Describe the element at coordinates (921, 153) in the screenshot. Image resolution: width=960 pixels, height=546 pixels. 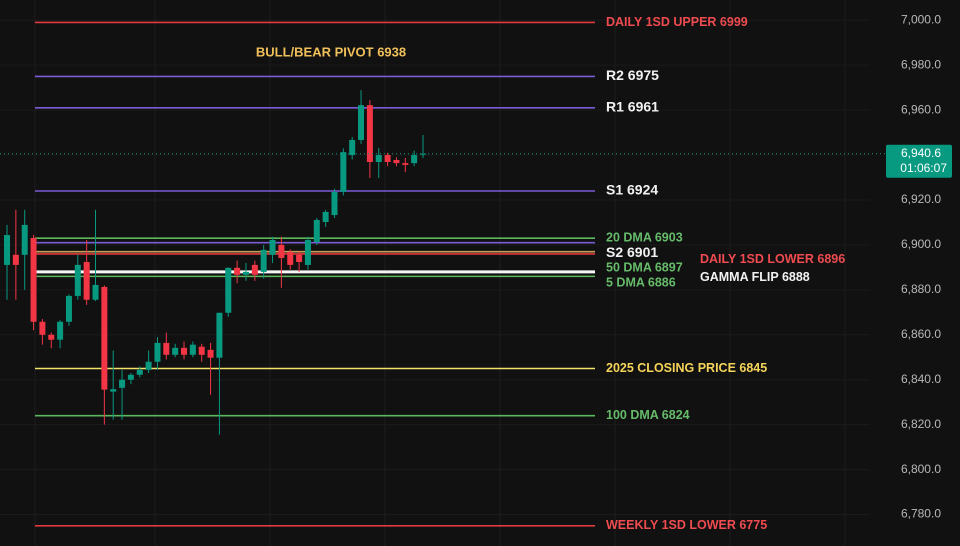
I see `last-price-label: 6,940.6` at that location.